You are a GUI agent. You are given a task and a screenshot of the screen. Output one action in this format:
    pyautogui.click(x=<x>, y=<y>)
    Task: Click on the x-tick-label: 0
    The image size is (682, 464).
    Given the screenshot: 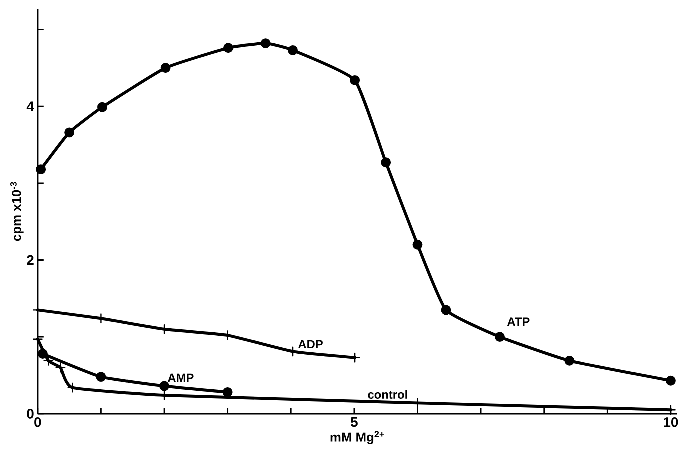 What is the action you would take?
    pyautogui.click(x=38, y=423)
    